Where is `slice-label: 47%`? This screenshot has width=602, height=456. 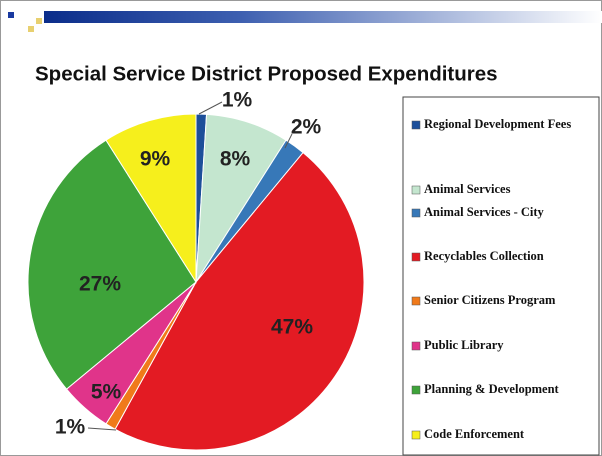 slice-label: 47% is located at coordinates (292, 327).